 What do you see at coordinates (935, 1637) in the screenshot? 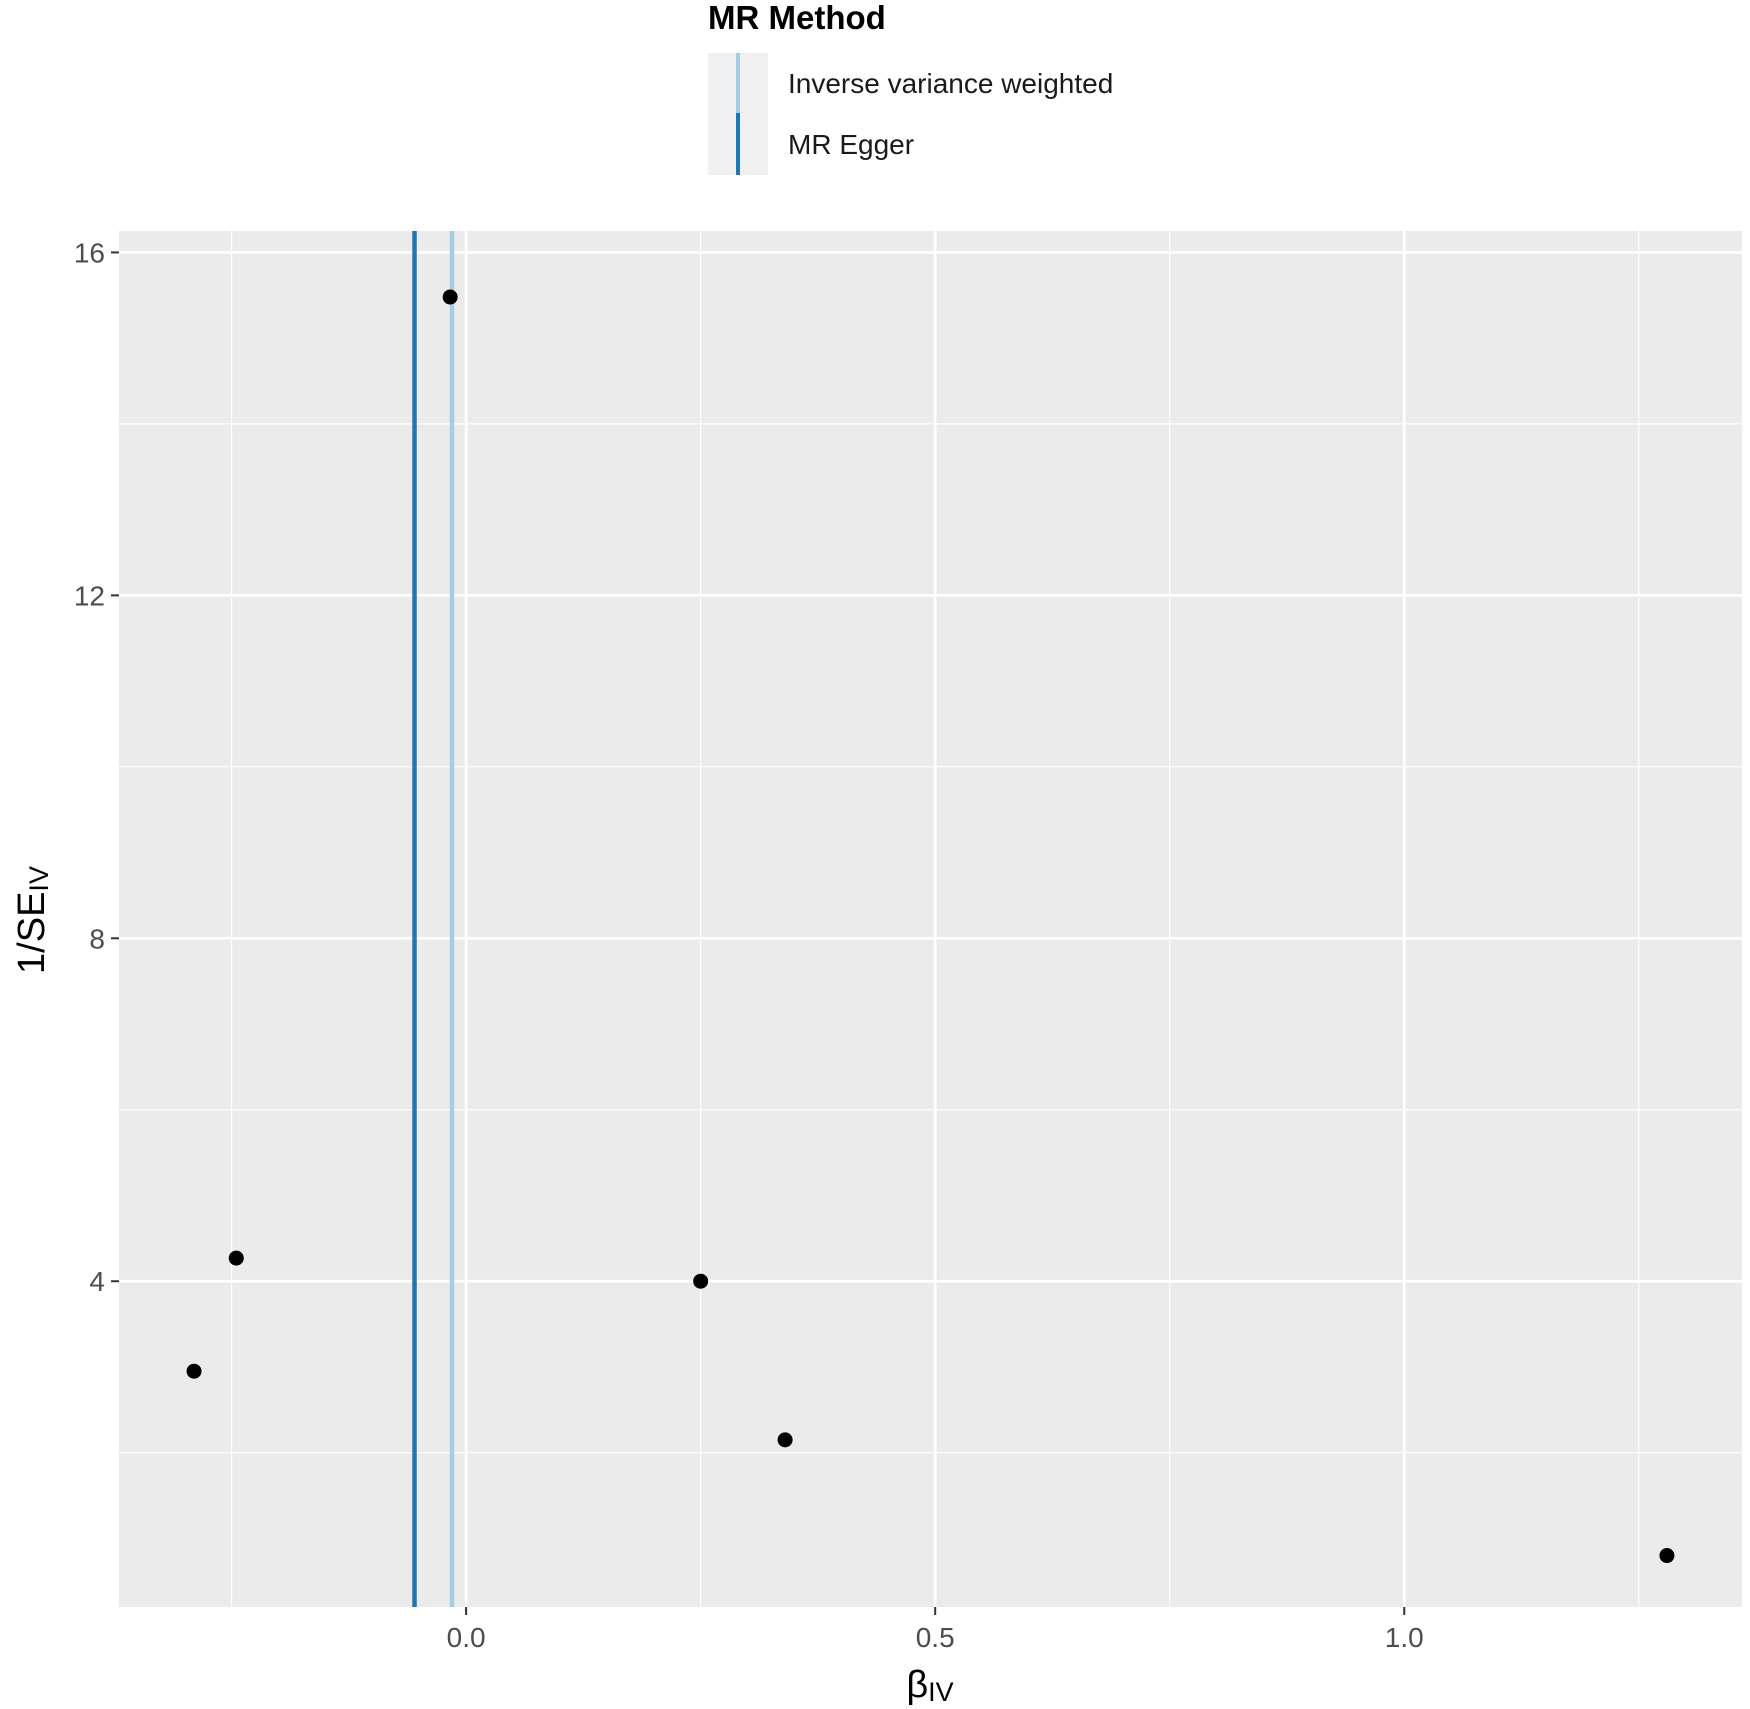
I see `x-tick-label: 0.5` at bounding box center [935, 1637].